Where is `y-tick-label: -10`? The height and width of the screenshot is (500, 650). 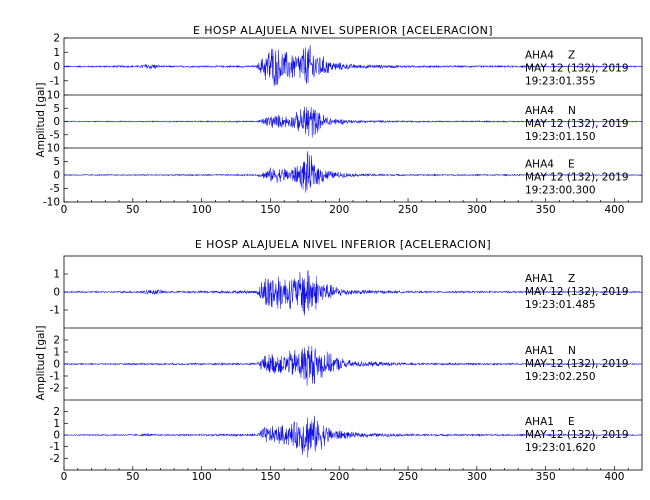 y-tick-label: -10 is located at coordinates (51, 203).